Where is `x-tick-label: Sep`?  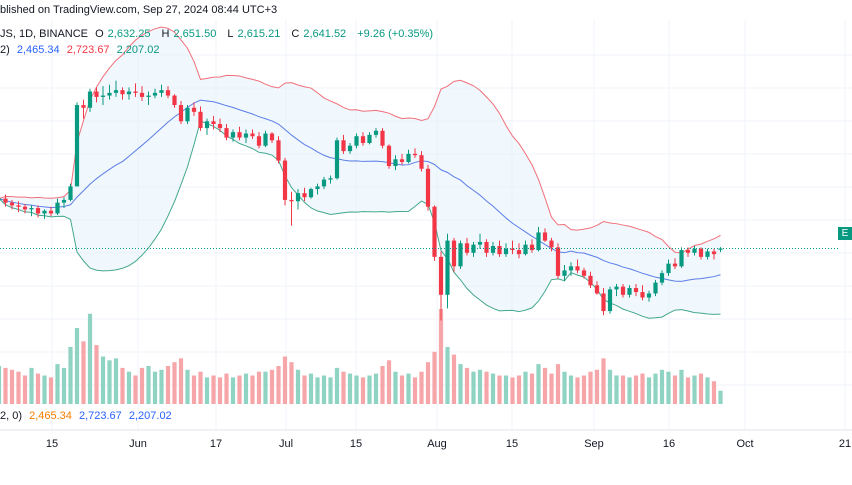
x-tick-label: Sep is located at coordinates (594, 444).